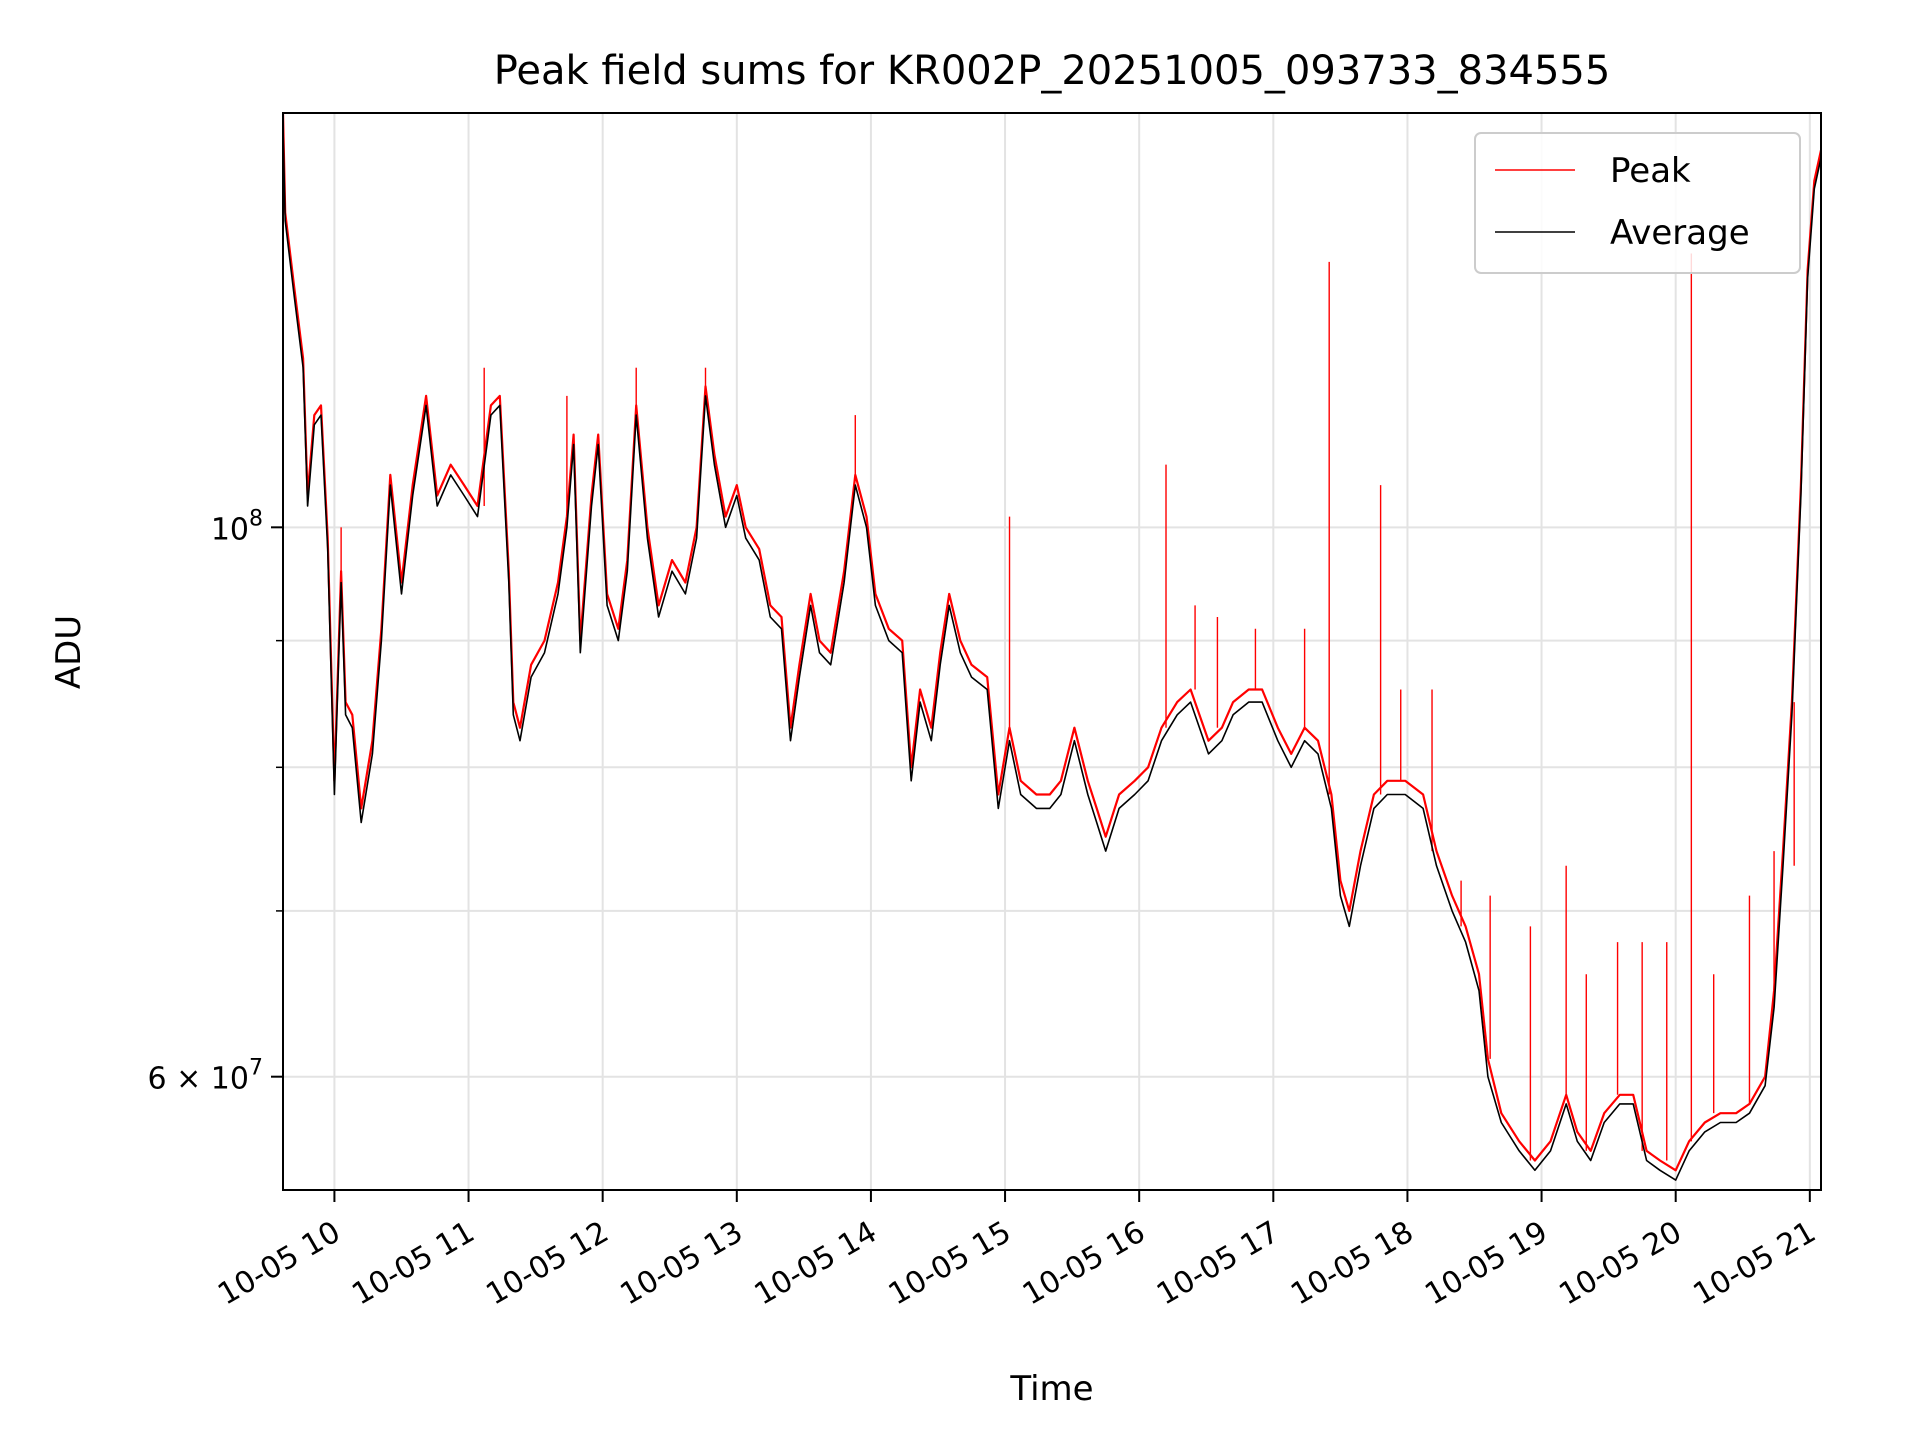 The width and height of the screenshot is (1920, 1445). Describe the element at coordinates (1680, 233) in the screenshot. I see `legend-label-average: Average` at that location.